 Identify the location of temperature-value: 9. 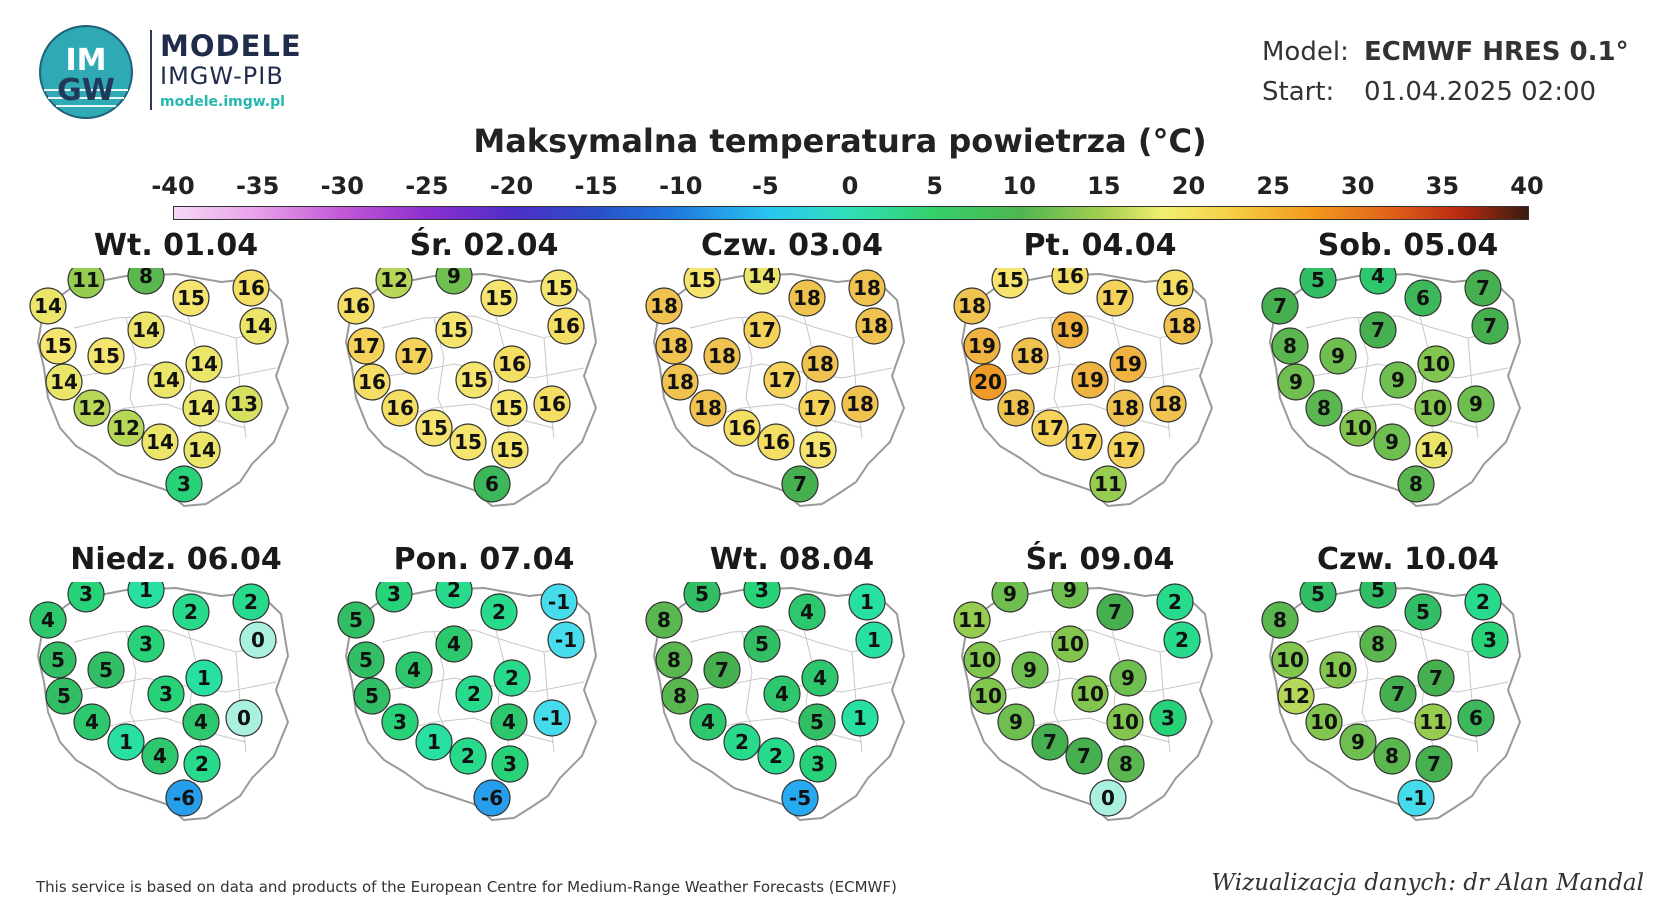
(1476, 404).